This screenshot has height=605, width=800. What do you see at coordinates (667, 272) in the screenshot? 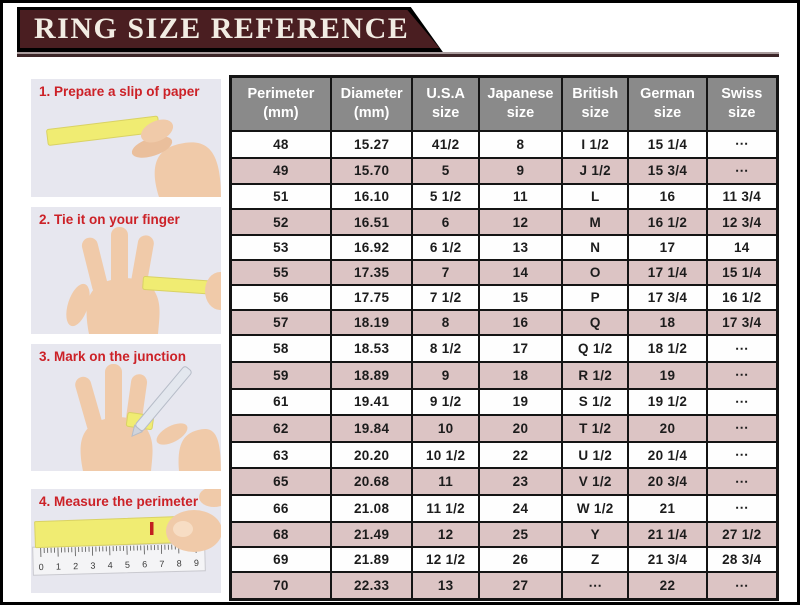
I see `table-cell: 17 1/4` at bounding box center [667, 272].